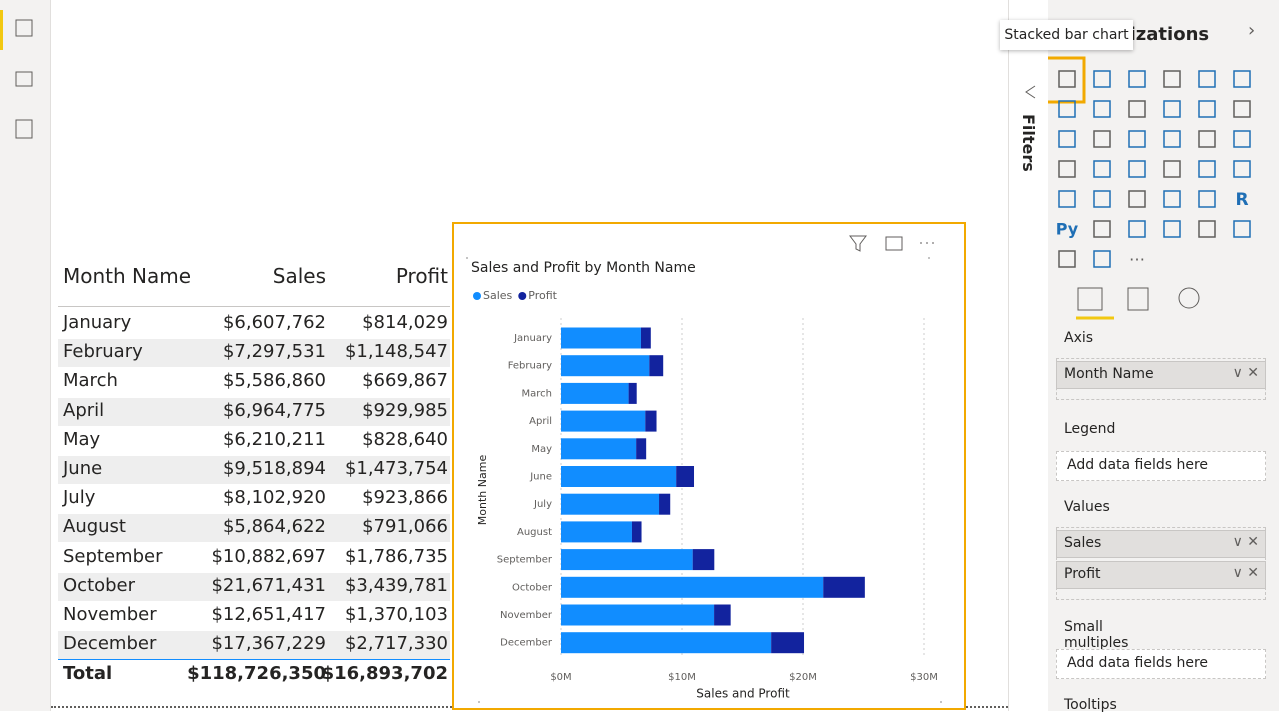 The width and height of the screenshot is (1279, 713). What do you see at coordinates (274, 498) in the screenshot?
I see `table-cell: $8,102,920` at bounding box center [274, 498].